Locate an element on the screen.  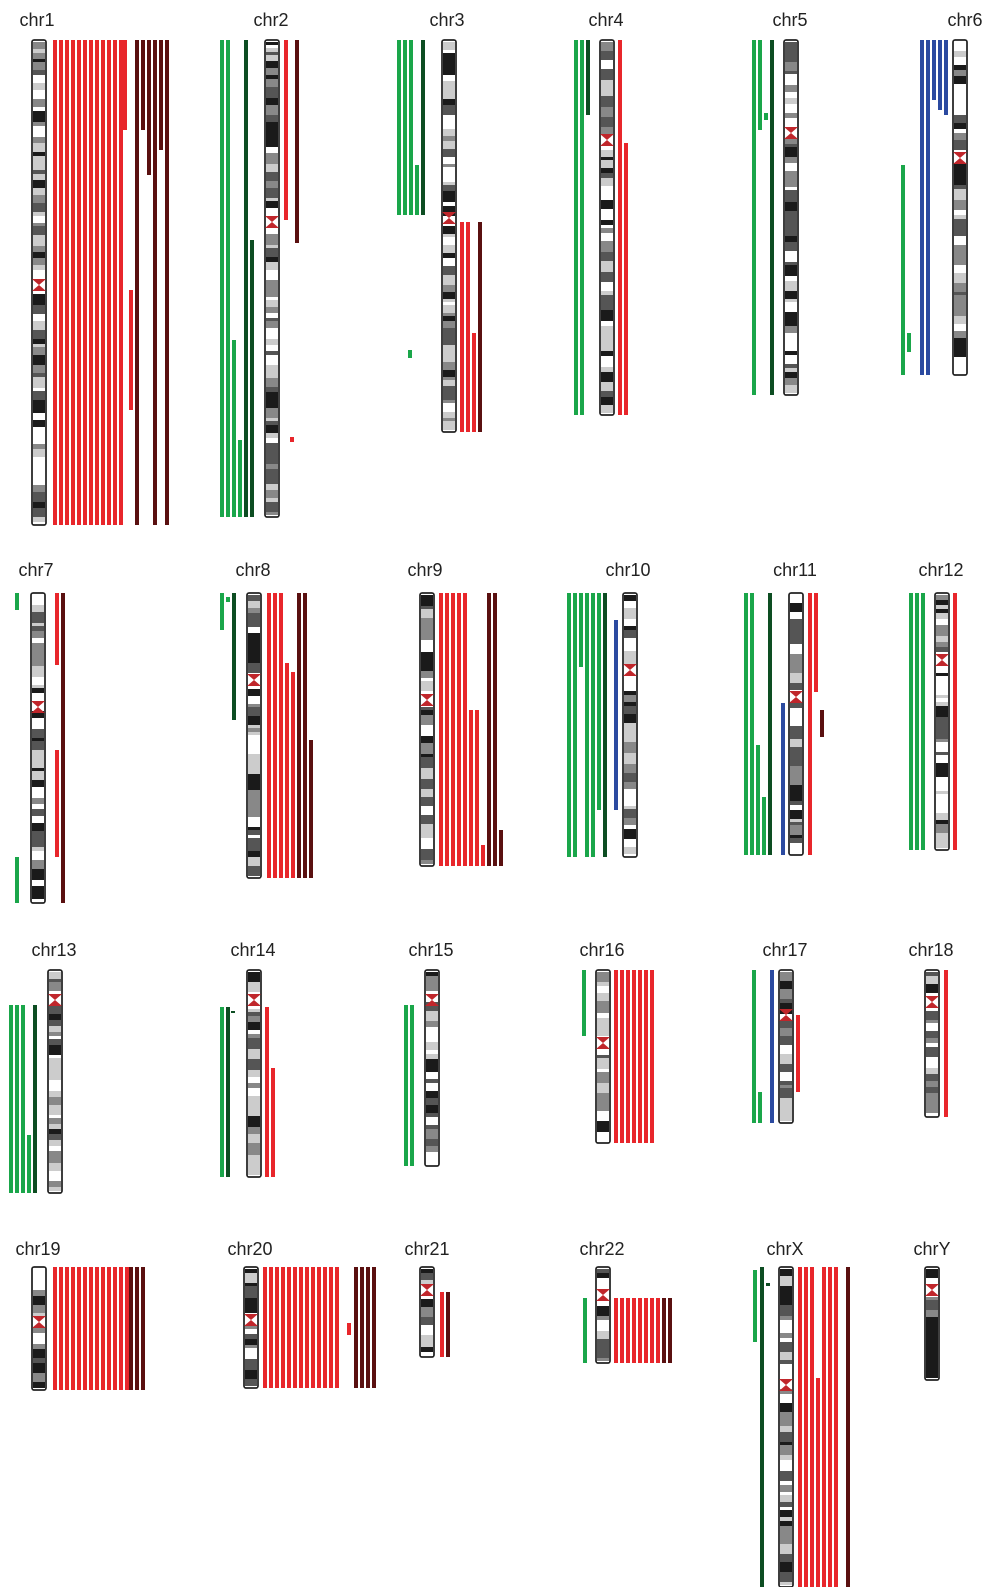
chromosome-label: chr14 is located at coordinates (252, 950).